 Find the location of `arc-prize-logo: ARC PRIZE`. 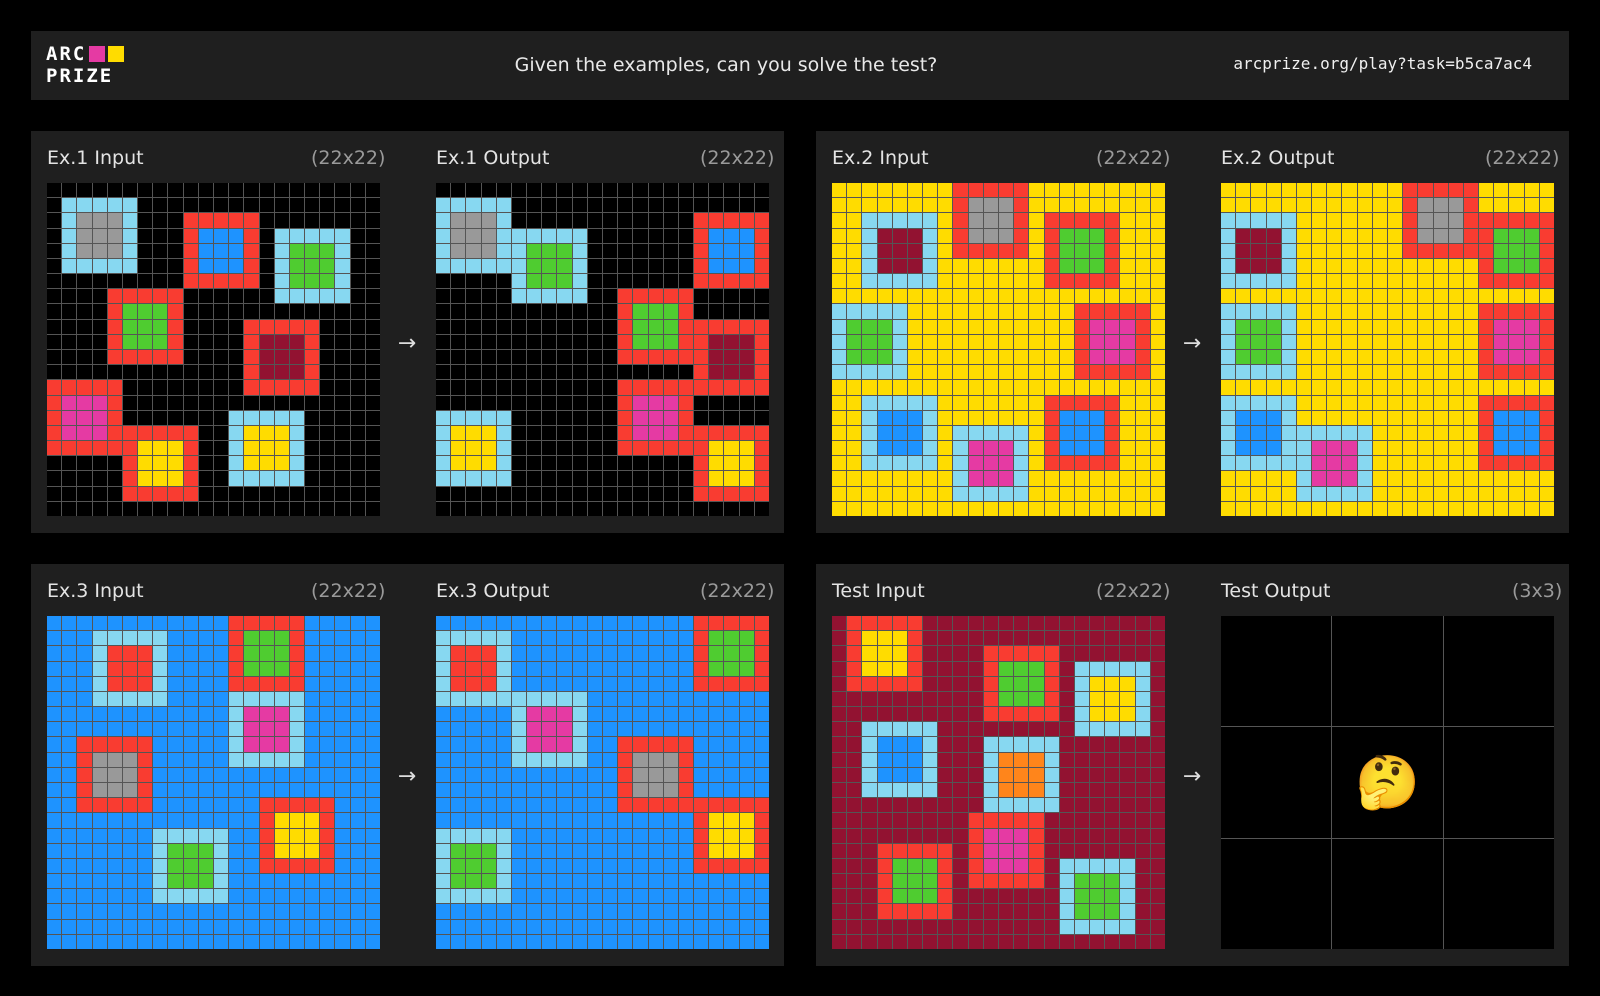

arc-prize-logo: ARC PRIZE is located at coordinates (98, 65).